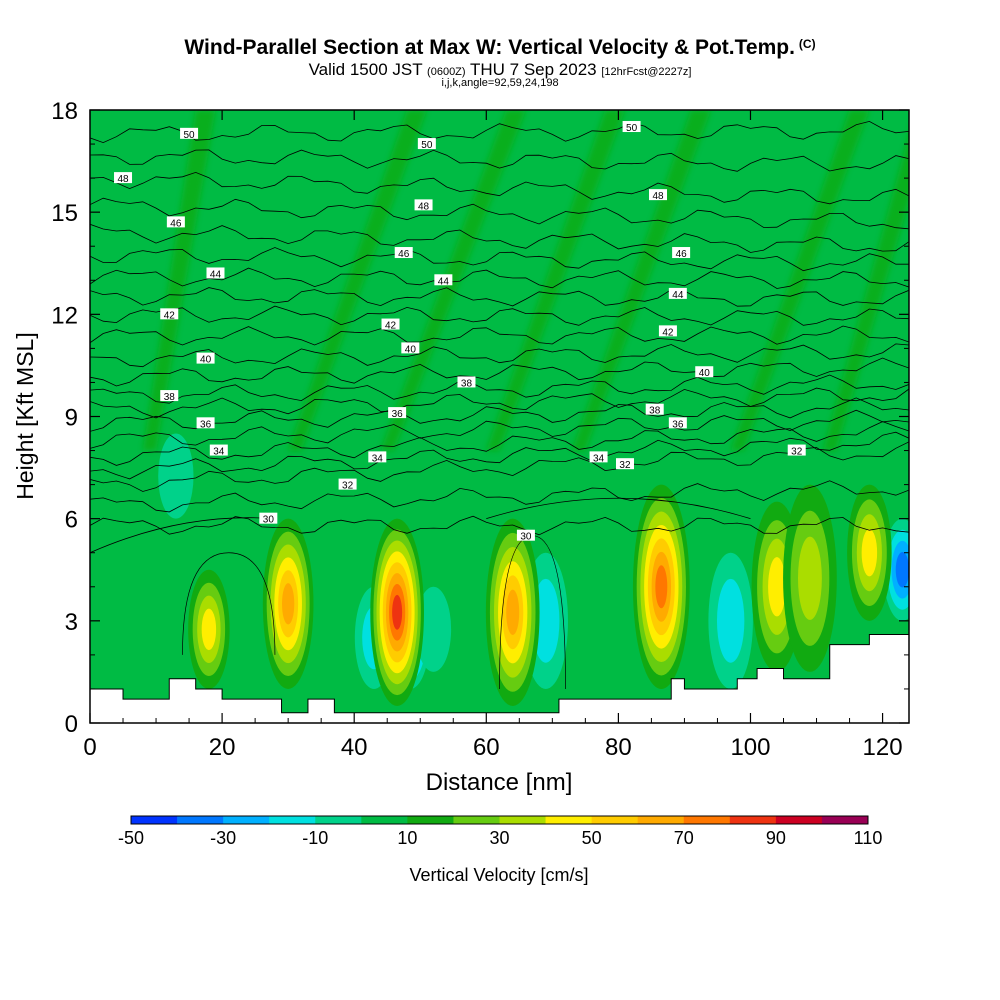  I want to click on x-tick-label: 120, so click(883, 747).